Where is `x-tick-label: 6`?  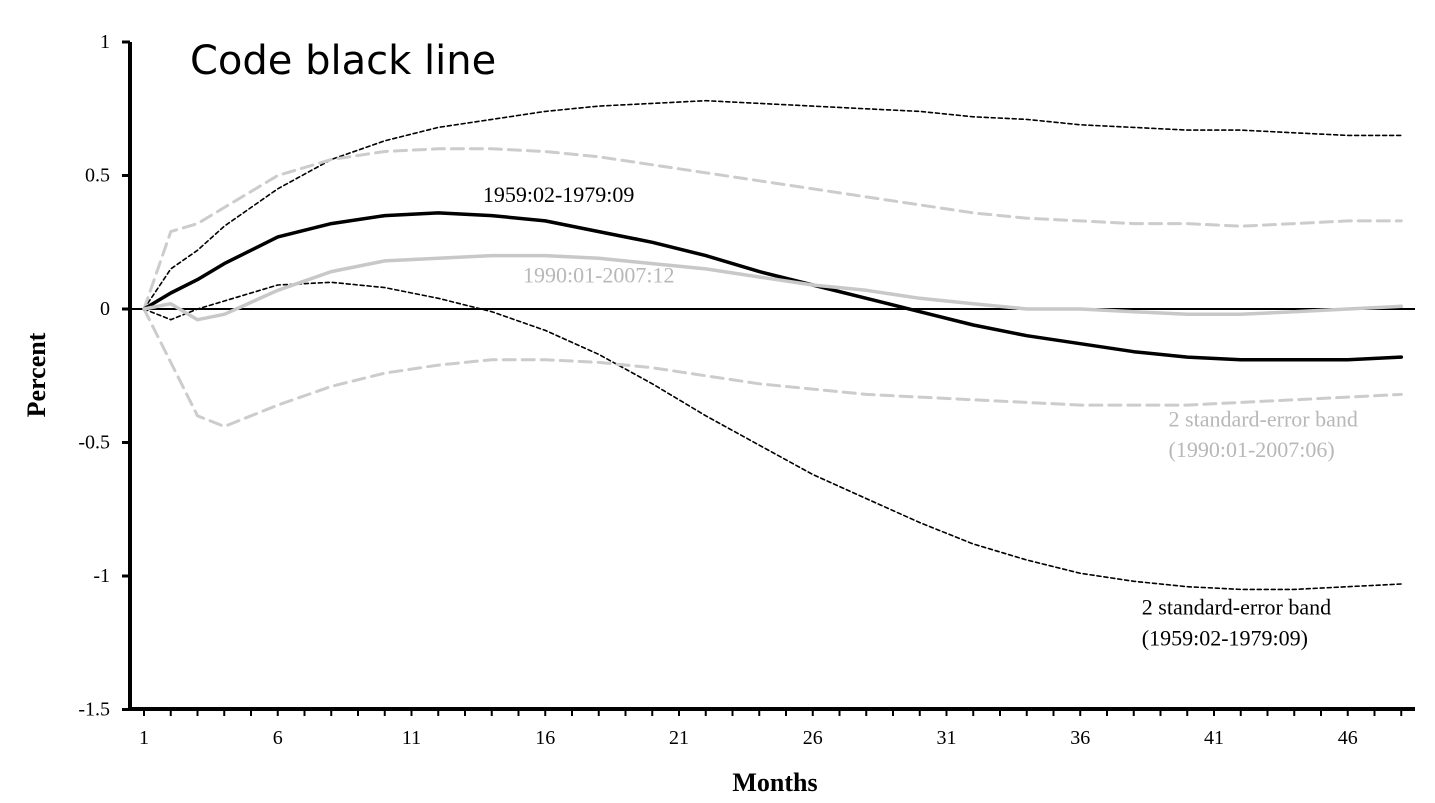
x-tick-label: 6 is located at coordinates (278, 738).